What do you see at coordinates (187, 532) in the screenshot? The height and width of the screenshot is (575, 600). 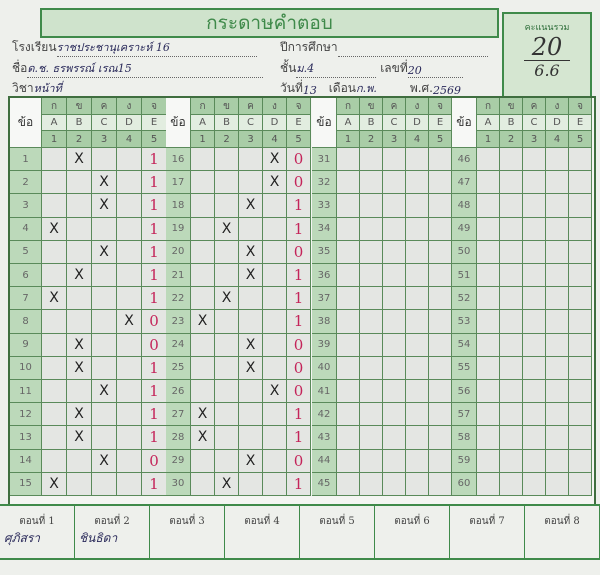 I see `part-cell-3: ตอนที่ 3` at bounding box center [187, 532].